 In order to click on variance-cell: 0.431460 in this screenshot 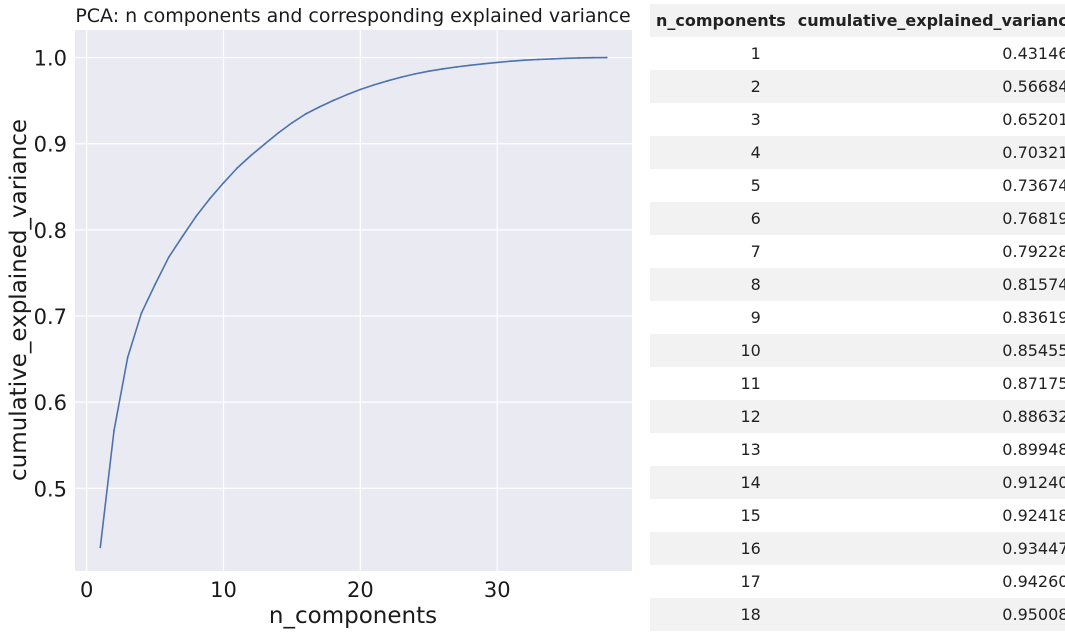, I will do `click(1033, 53)`.